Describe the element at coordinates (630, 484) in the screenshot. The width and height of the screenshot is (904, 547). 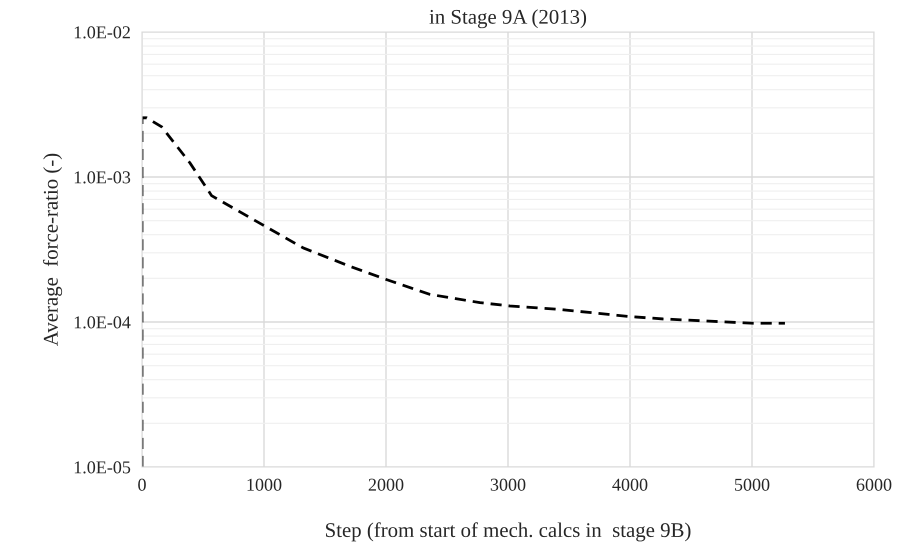
I see `x-tick-label: 4000` at that location.